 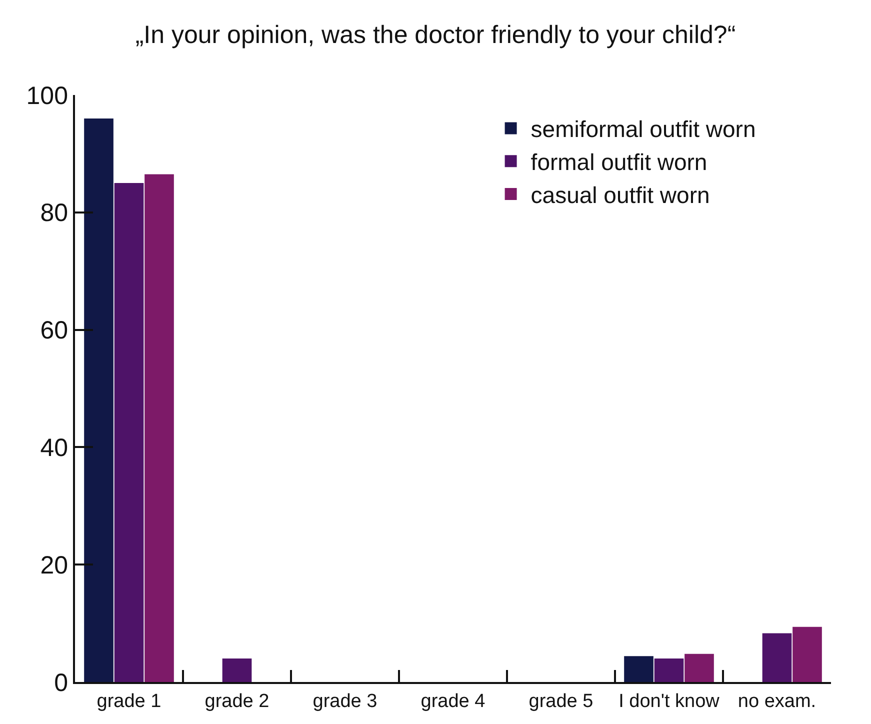 I want to click on y-tick-label: 0, so click(x=61, y=682).